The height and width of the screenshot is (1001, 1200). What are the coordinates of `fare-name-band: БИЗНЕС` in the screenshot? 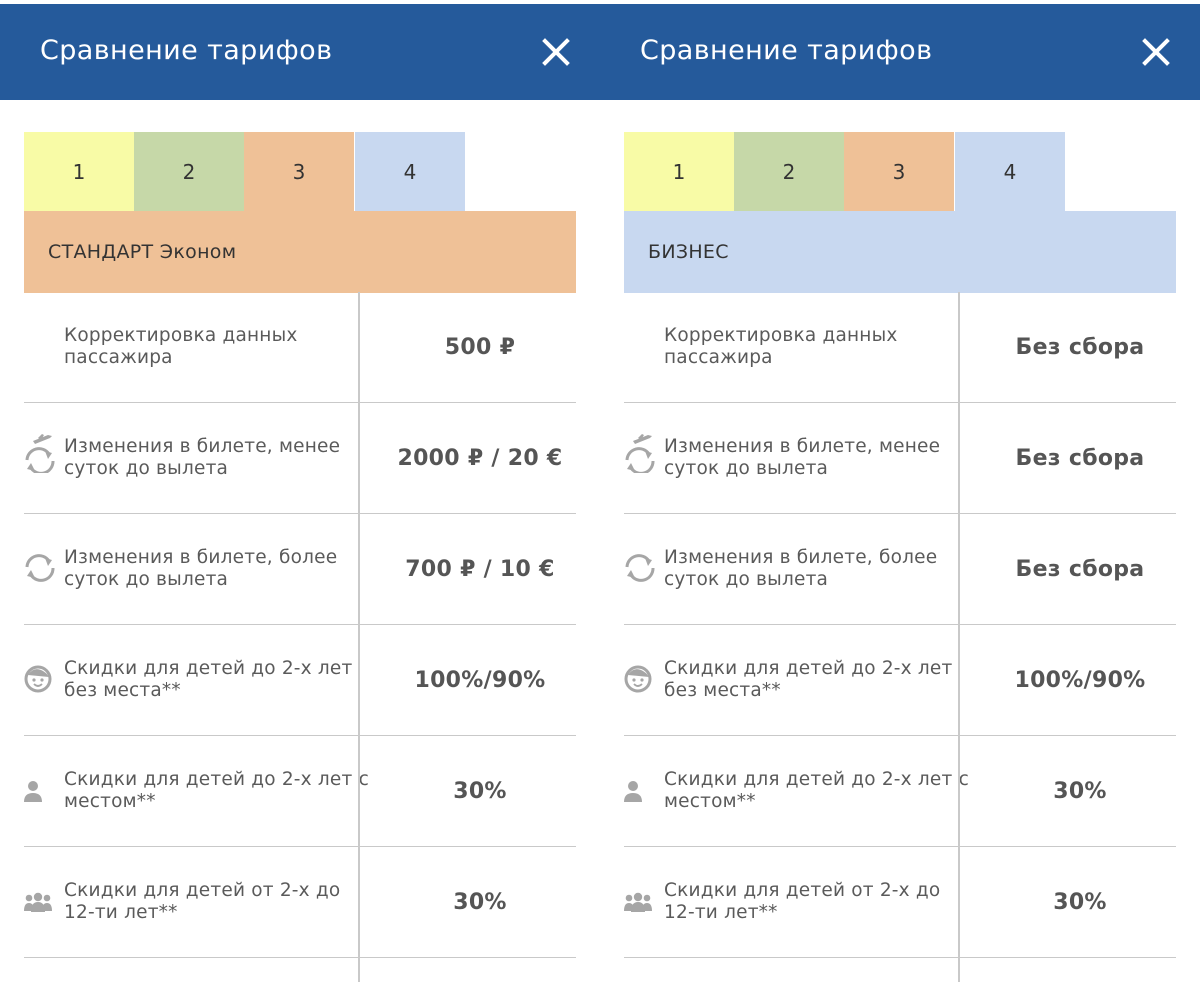 It's located at (900, 252).